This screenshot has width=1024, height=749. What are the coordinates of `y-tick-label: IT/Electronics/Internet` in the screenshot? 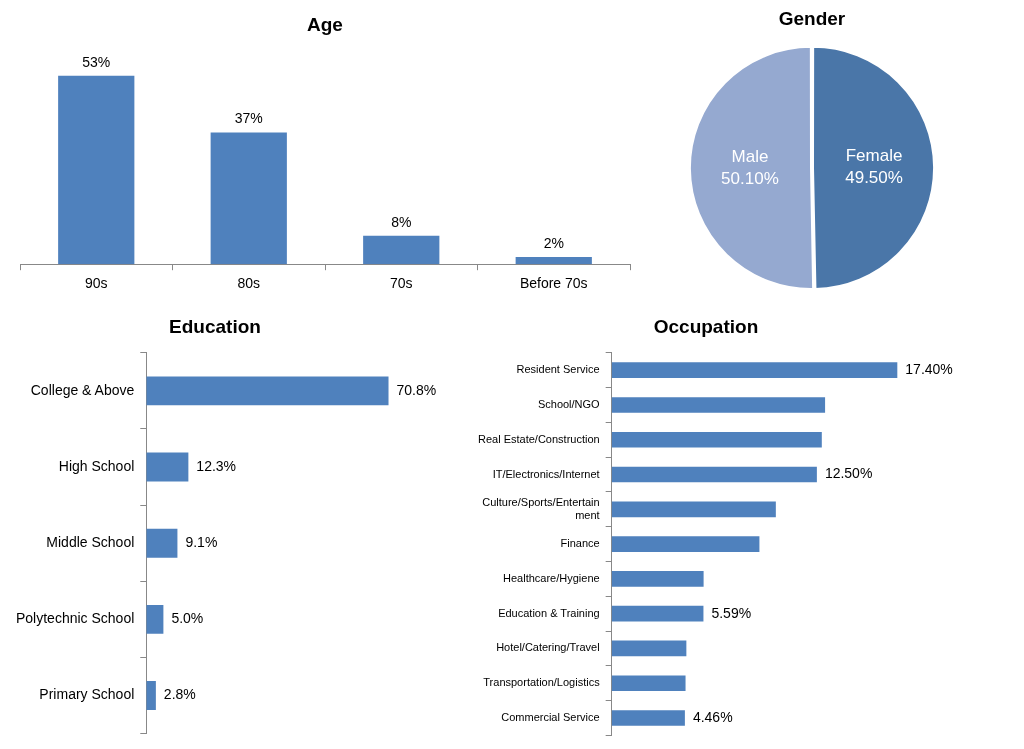 It's located at (546, 473).